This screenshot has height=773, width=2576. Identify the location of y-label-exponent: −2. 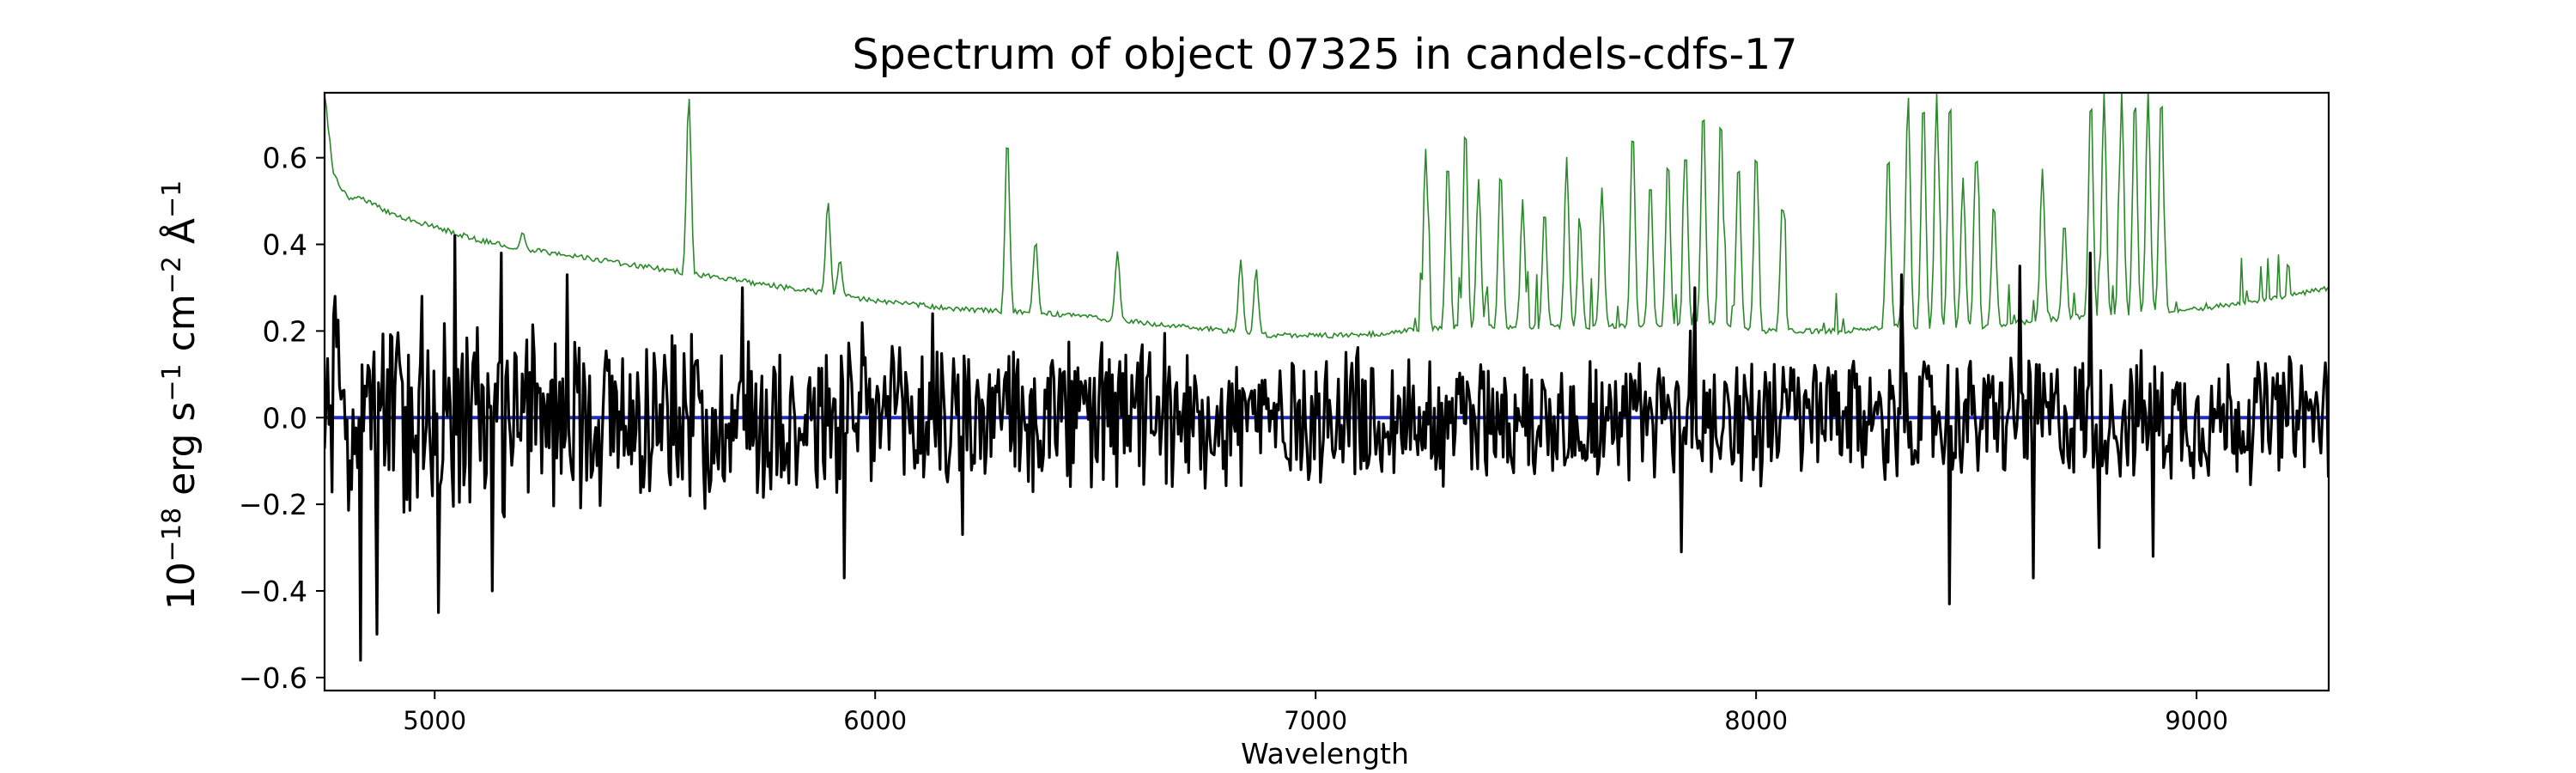
(172, 275).